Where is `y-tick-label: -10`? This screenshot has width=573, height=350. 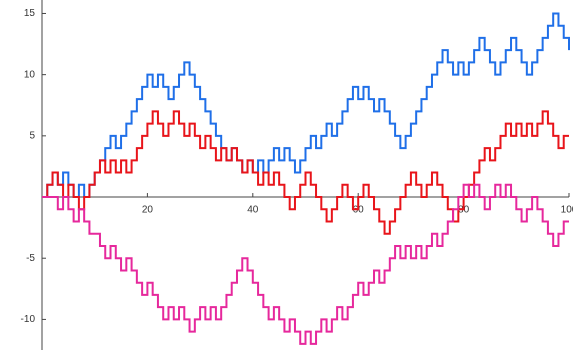 y-tick-label: -10 is located at coordinates (28, 319).